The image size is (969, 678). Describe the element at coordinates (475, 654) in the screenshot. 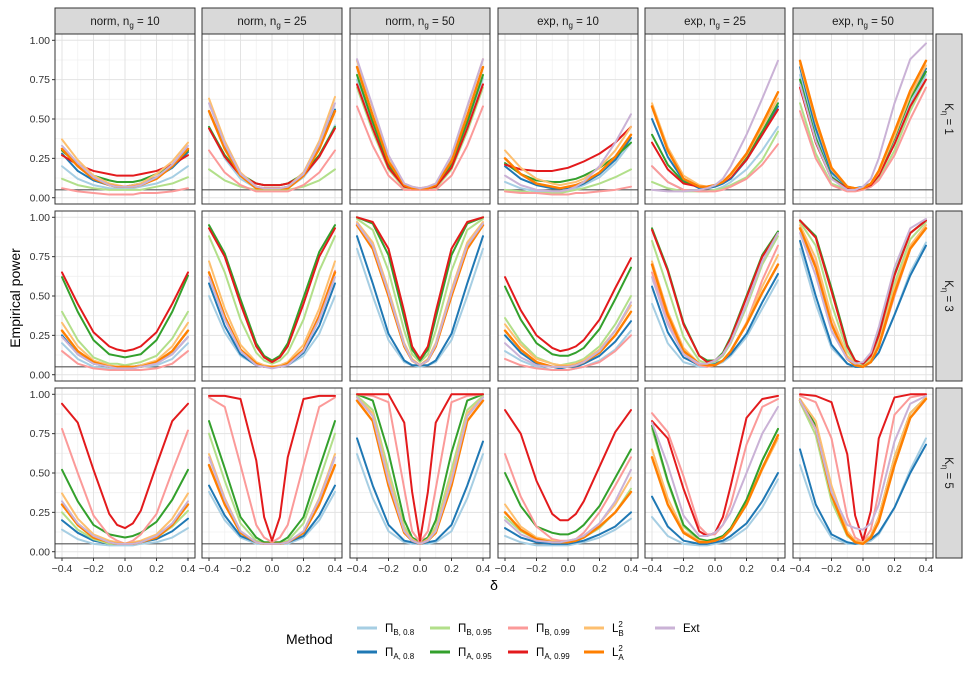

I see `legend-label: ΠA, 0.95` at that location.